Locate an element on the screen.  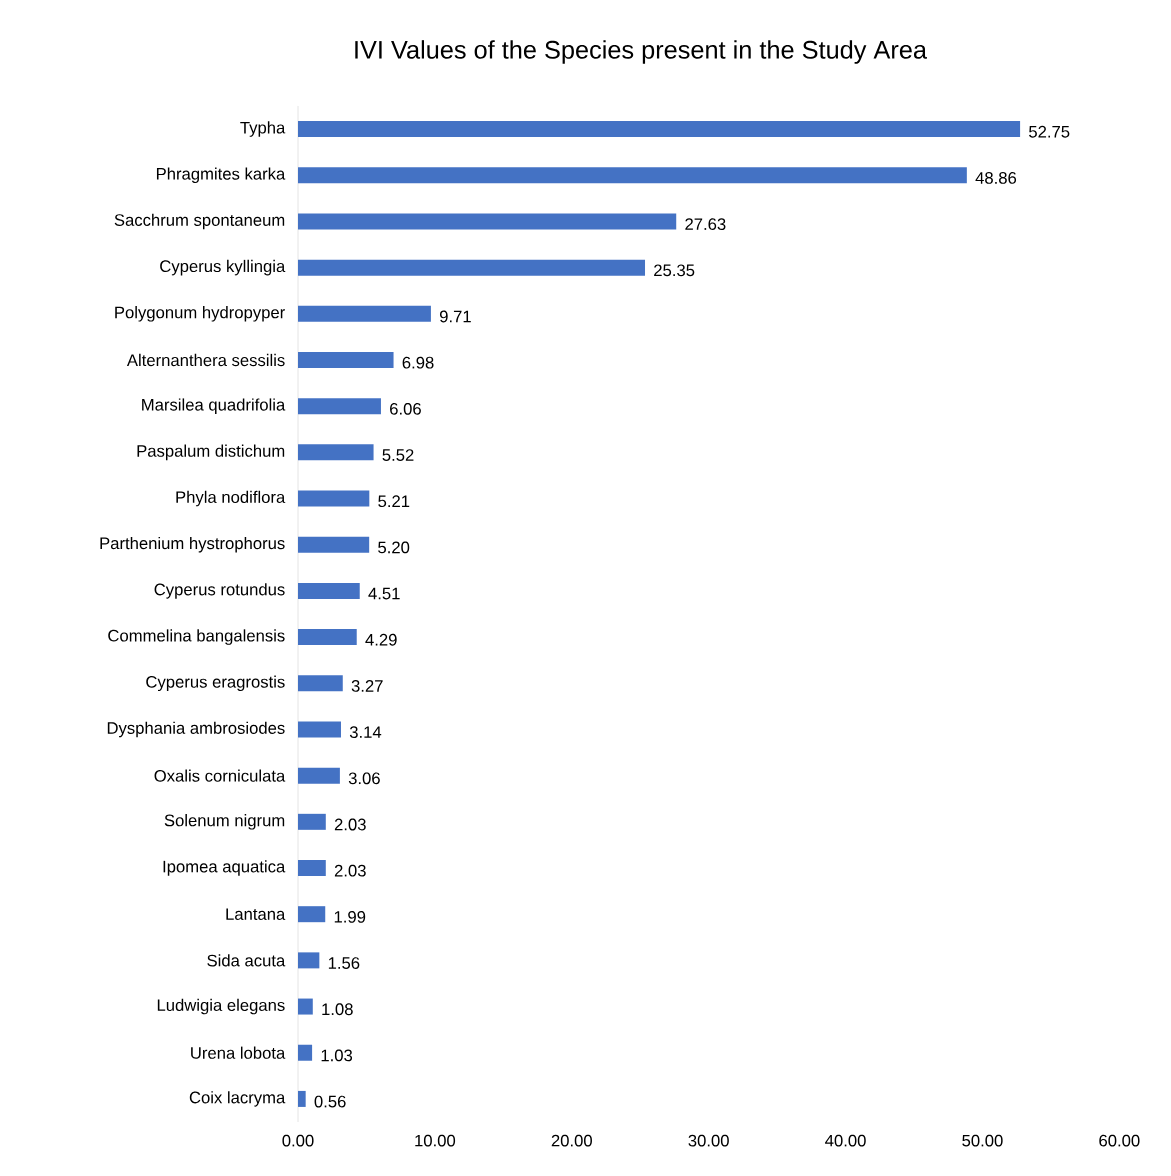
y-tick-label: Sida acuta is located at coordinates (246, 960).